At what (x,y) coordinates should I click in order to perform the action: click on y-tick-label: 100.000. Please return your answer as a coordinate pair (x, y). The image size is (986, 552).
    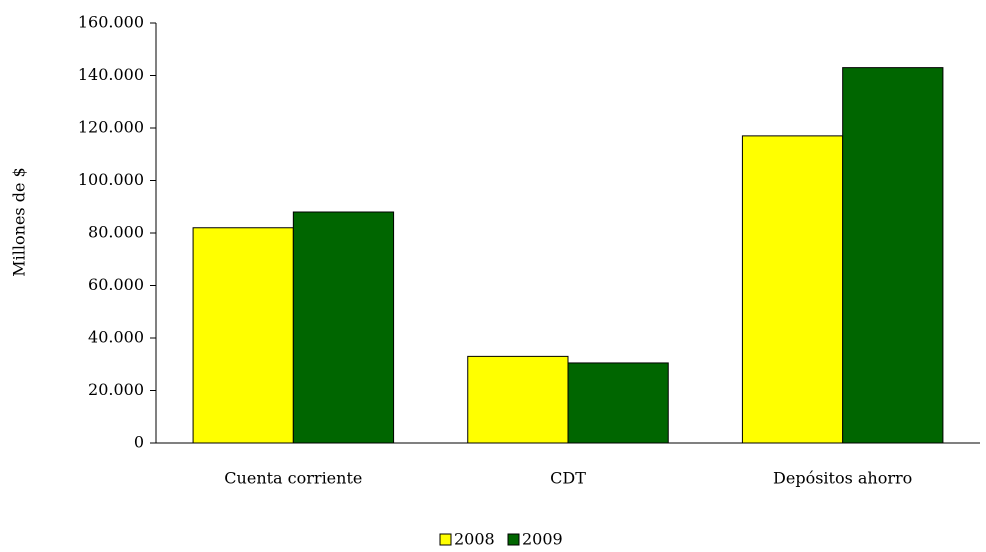
    Looking at the image, I should click on (111, 179).